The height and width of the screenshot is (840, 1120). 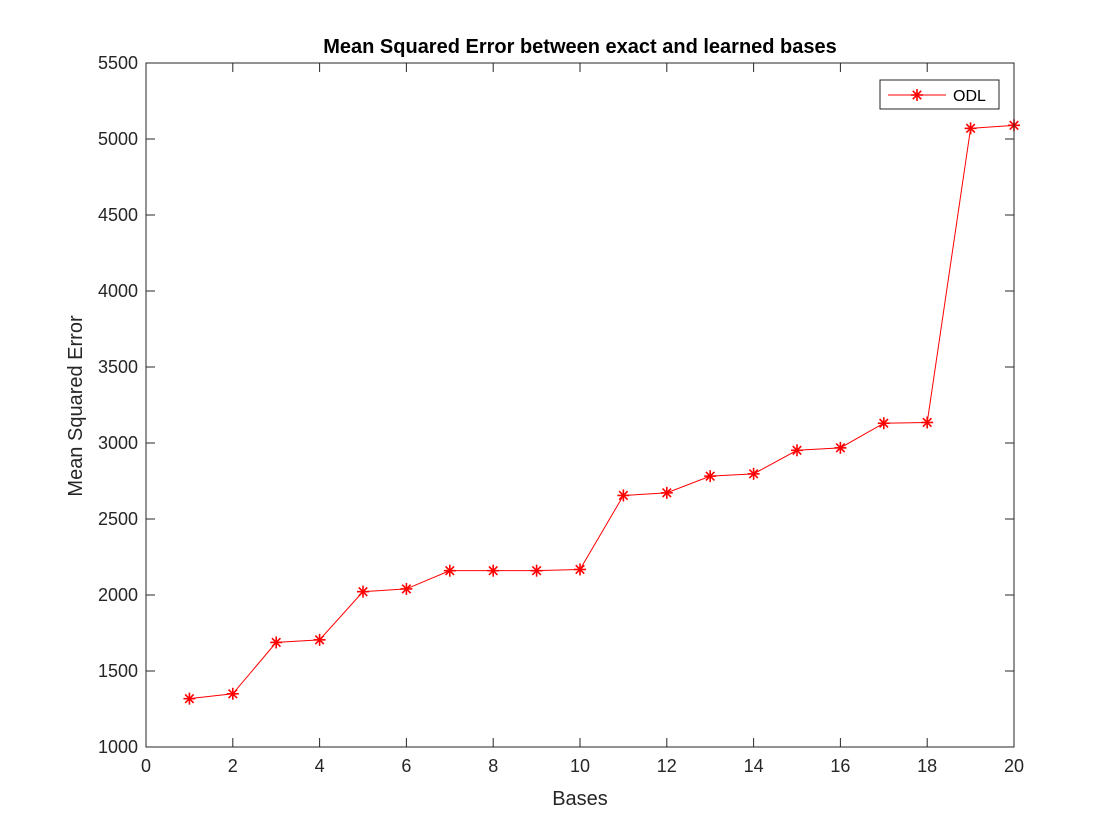 I want to click on x-tick-label: 18, so click(x=927, y=766).